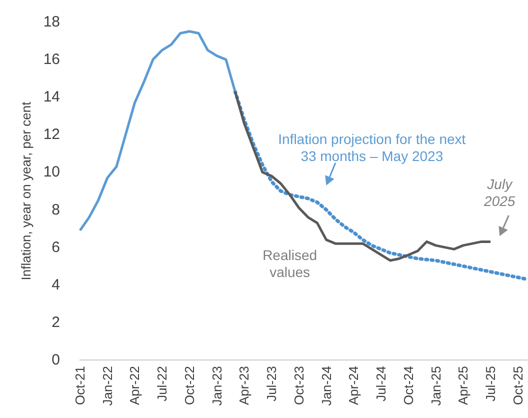  I want to click on y-tick-label: 2, so click(56, 322).